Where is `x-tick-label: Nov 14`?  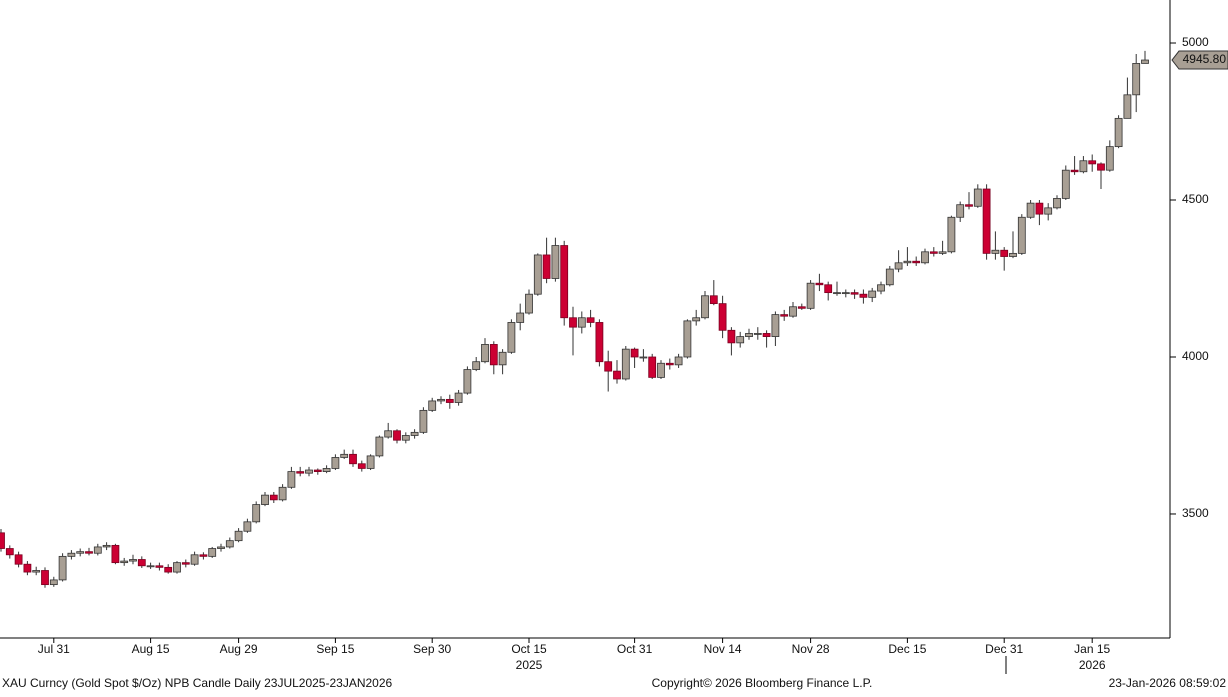
x-tick-label: Nov 14 is located at coordinates (723, 649).